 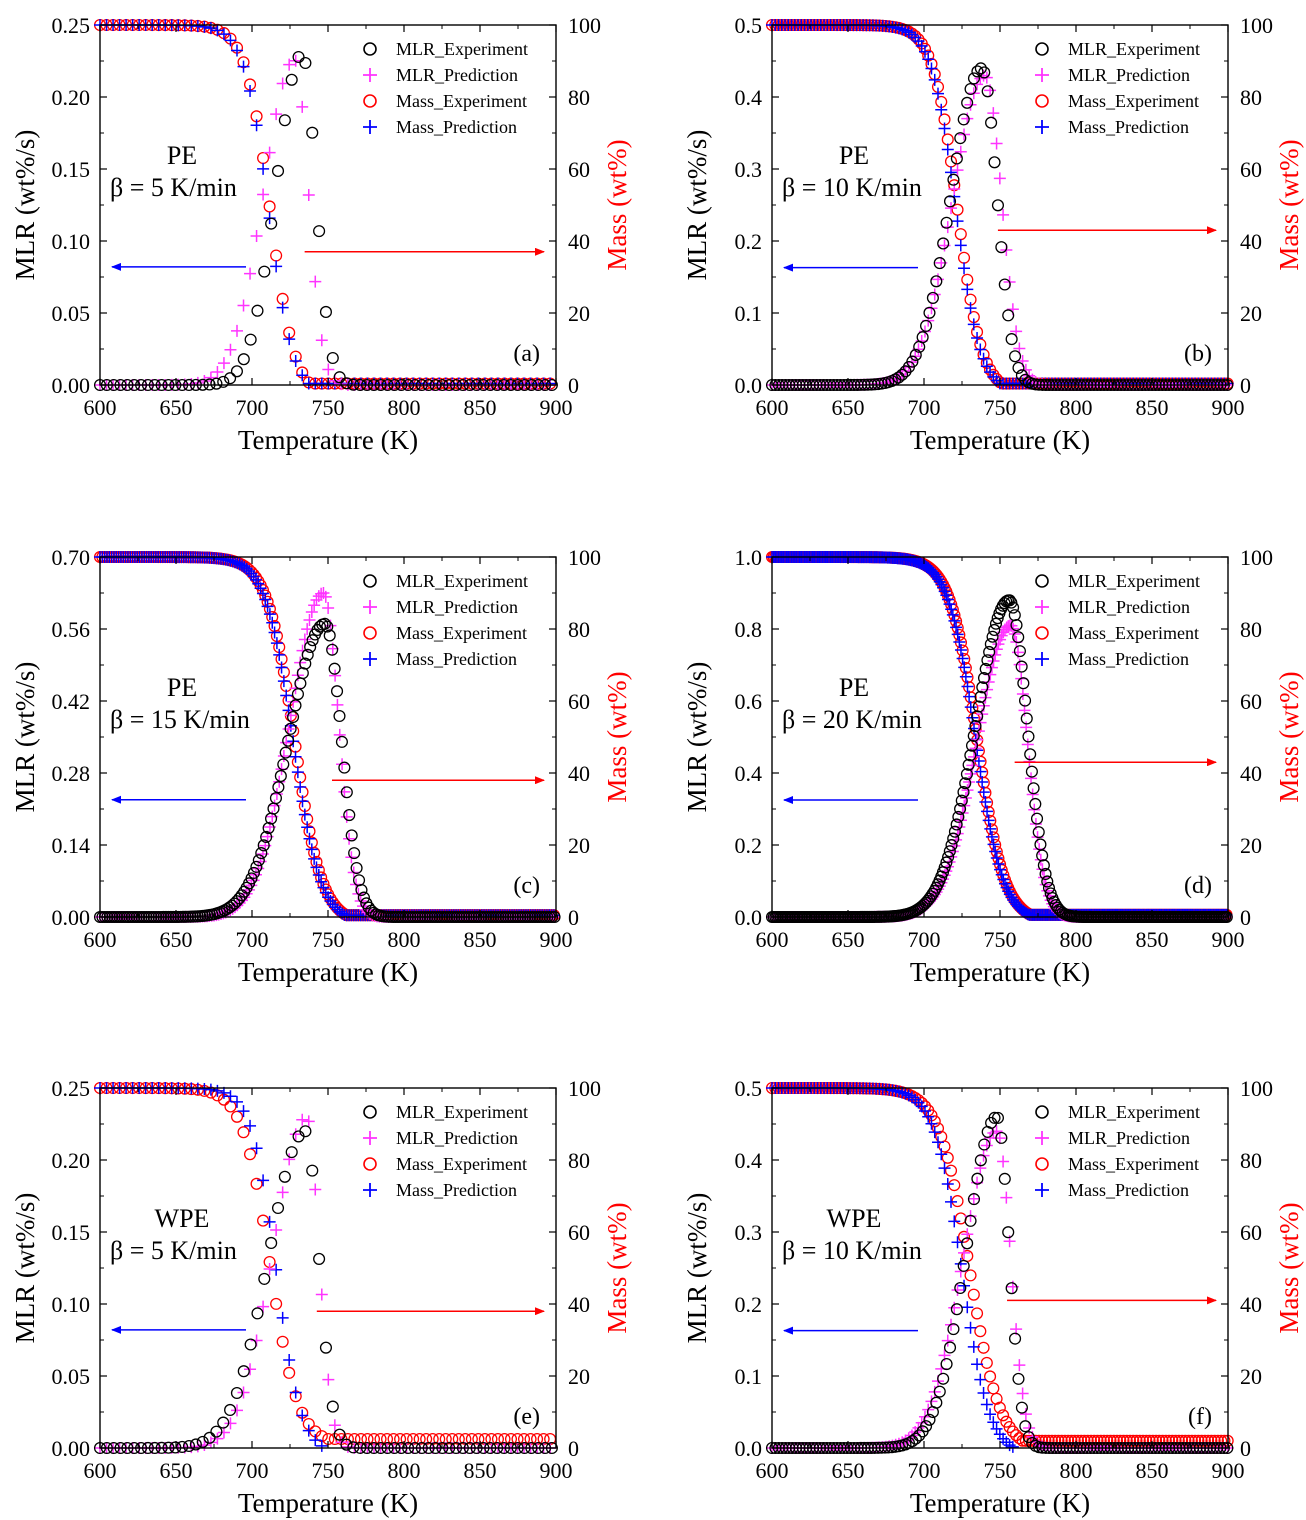 I want to click on series-mlr-experiment, so click(x=999, y=227).